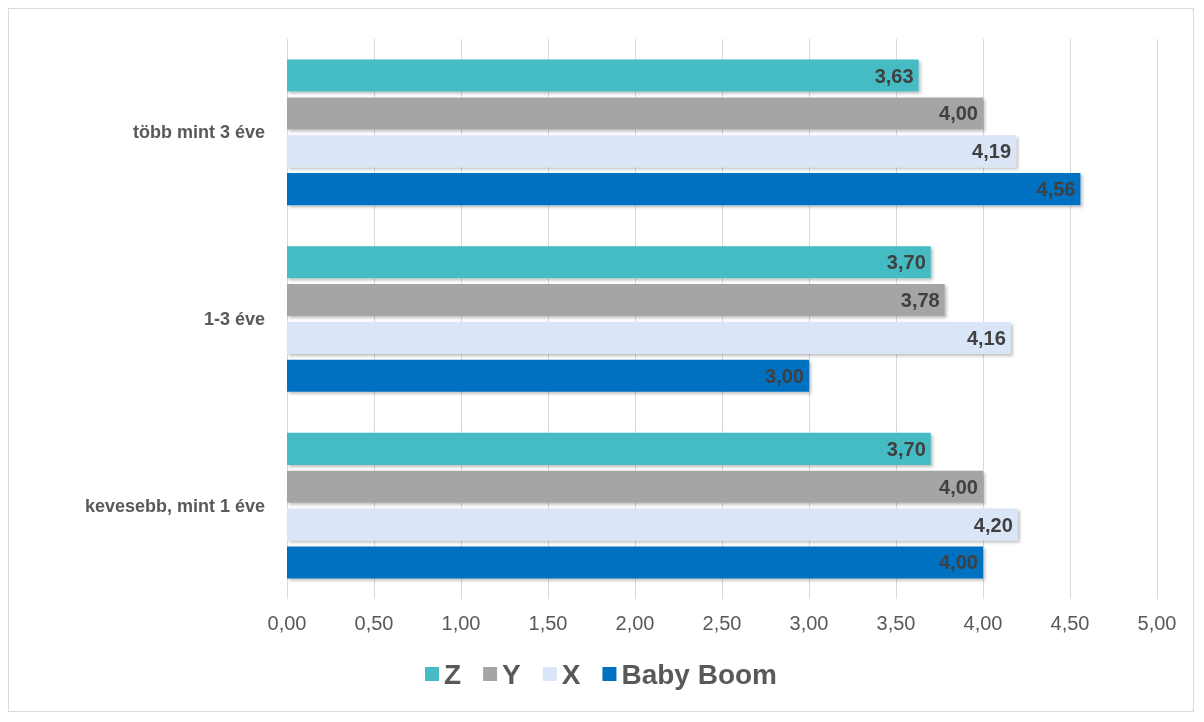 This screenshot has width=1204, height=722. What do you see at coordinates (571, 674) in the screenshot?
I see `legend-label: X` at bounding box center [571, 674].